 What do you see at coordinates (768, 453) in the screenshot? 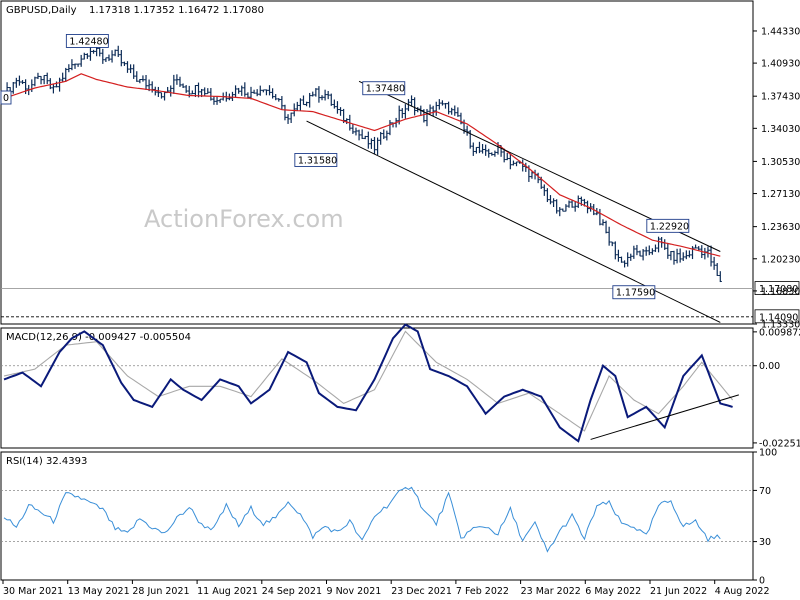
I see `rsi-tick-label: 100` at bounding box center [768, 453].